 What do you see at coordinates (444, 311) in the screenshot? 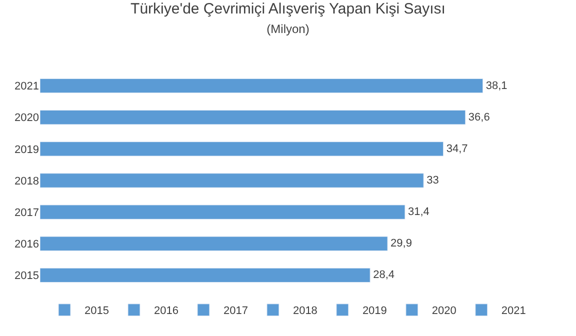
I see `legend-label: 2020` at bounding box center [444, 311].